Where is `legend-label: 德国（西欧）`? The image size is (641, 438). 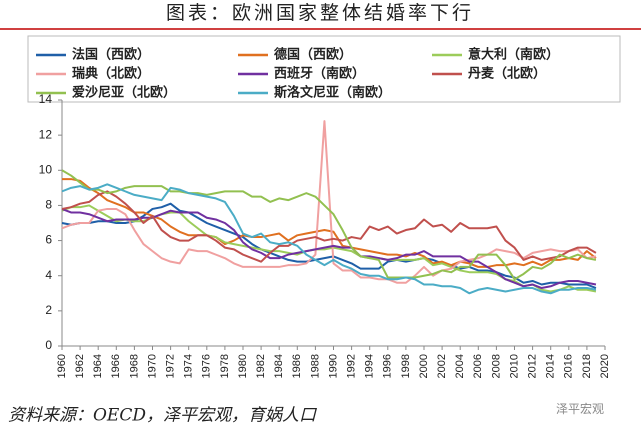 legend-label: 德国（西欧） is located at coordinates (313, 53).